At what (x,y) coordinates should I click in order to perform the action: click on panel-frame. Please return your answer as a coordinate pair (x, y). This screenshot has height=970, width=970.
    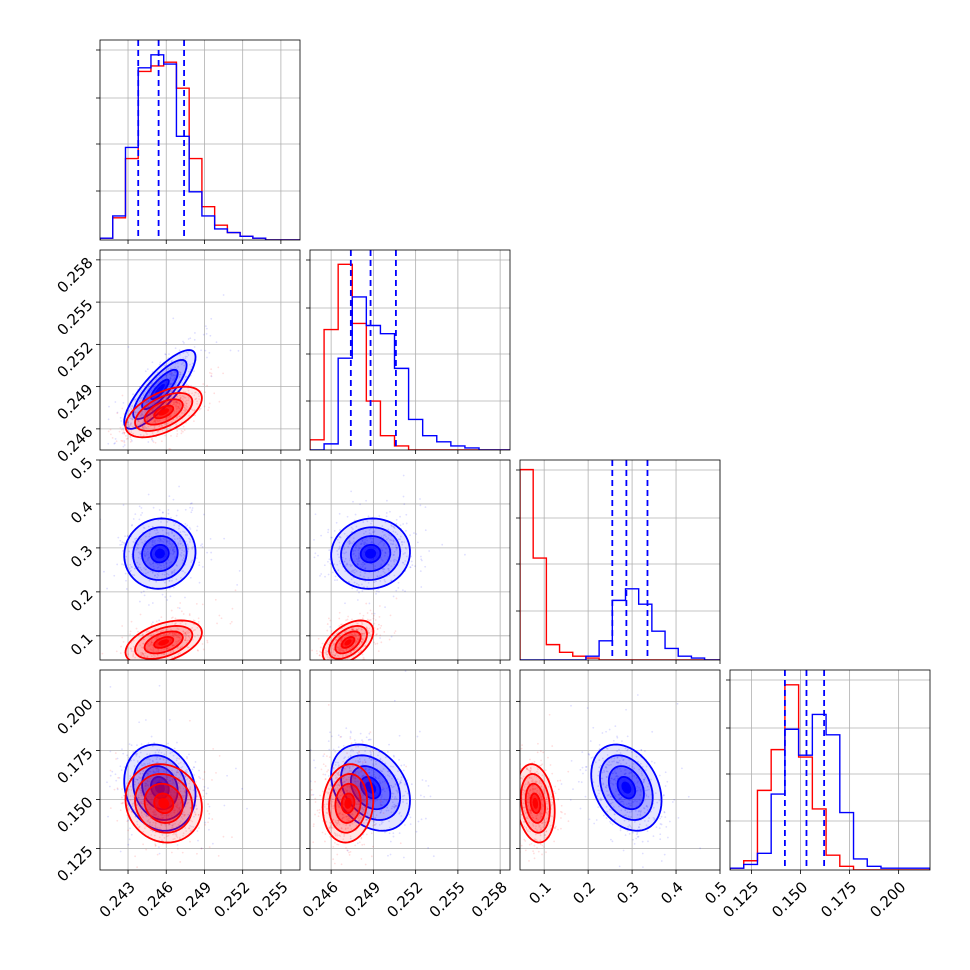
    Looking at the image, I should click on (200, 560).